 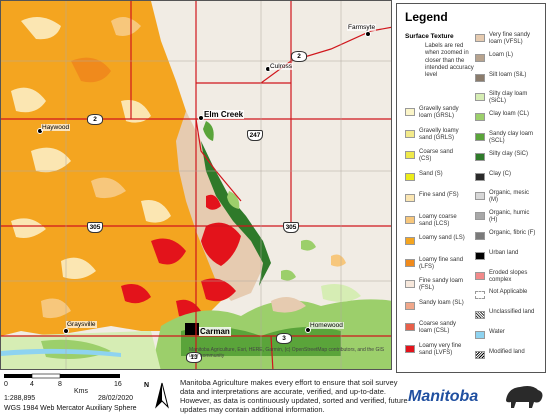 I want to click on lvfs-region, so click(x=221, y=244).